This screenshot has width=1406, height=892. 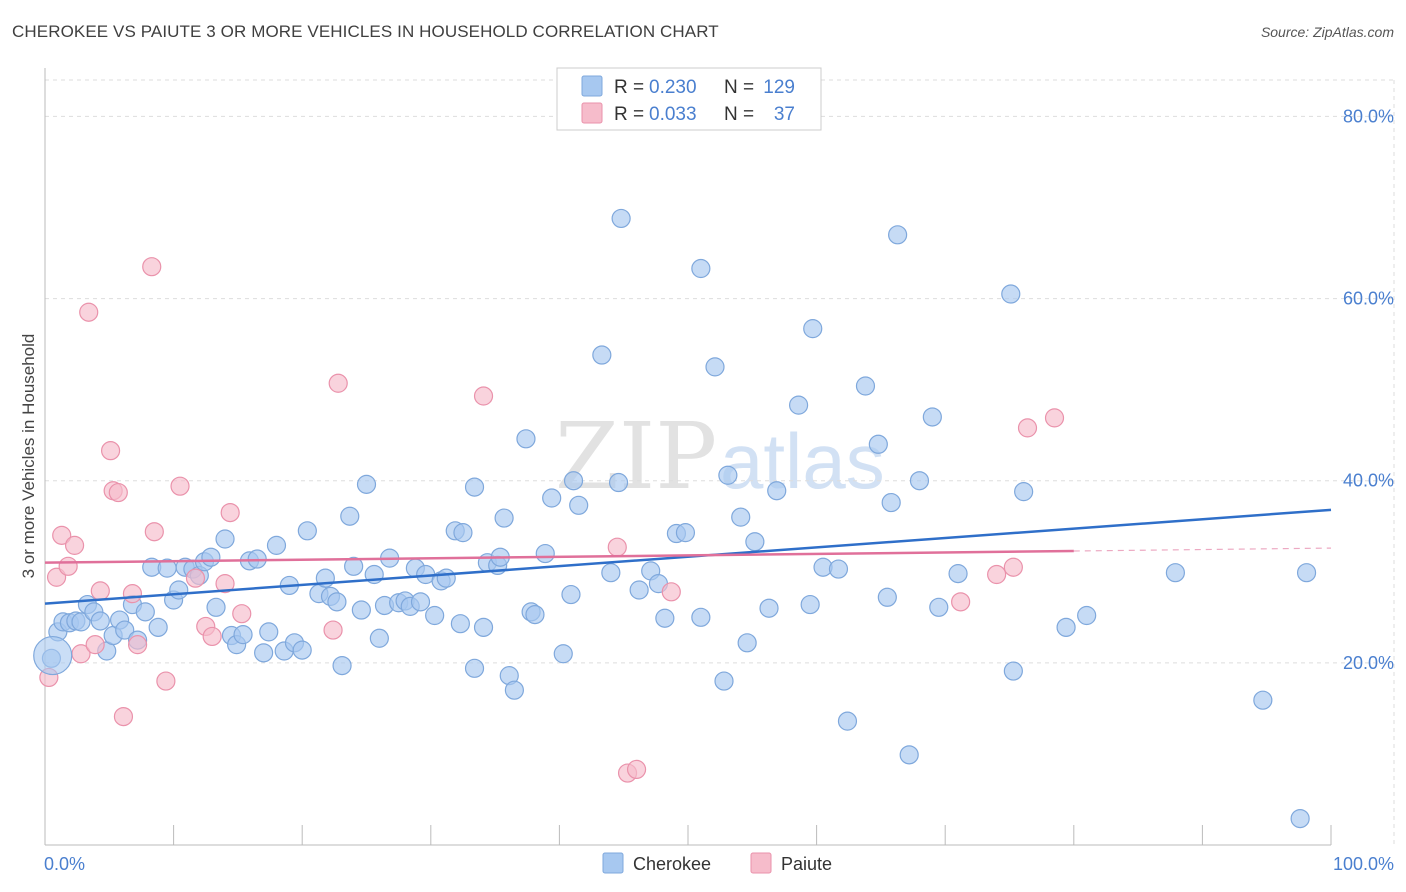 What do you see at coordinates (739, 87) in the screenshot?
I see `legend-n-label-cherokee: N =` at bounding box center [739, 87].